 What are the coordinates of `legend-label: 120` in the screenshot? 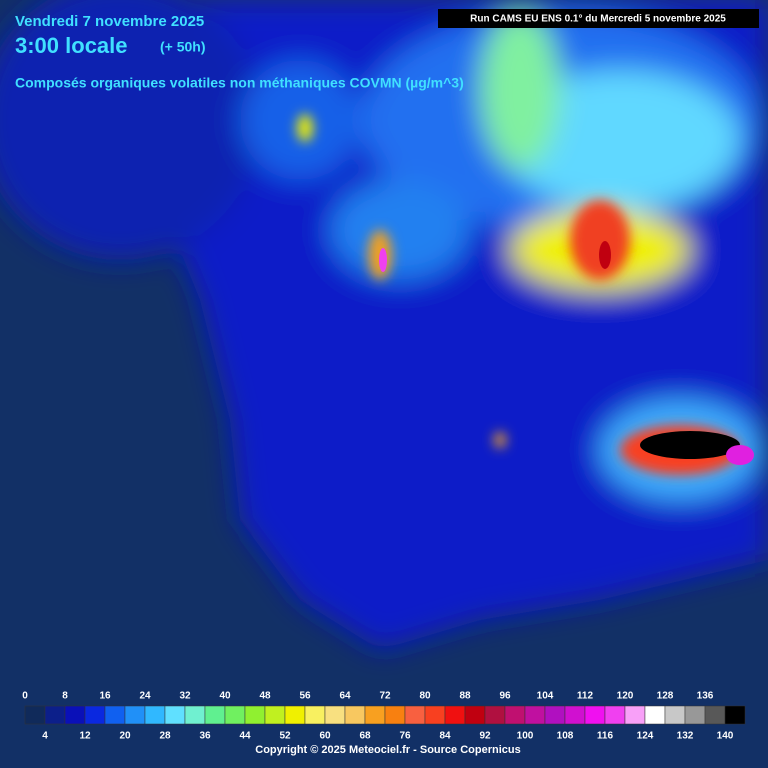 It's located at (625, 696).